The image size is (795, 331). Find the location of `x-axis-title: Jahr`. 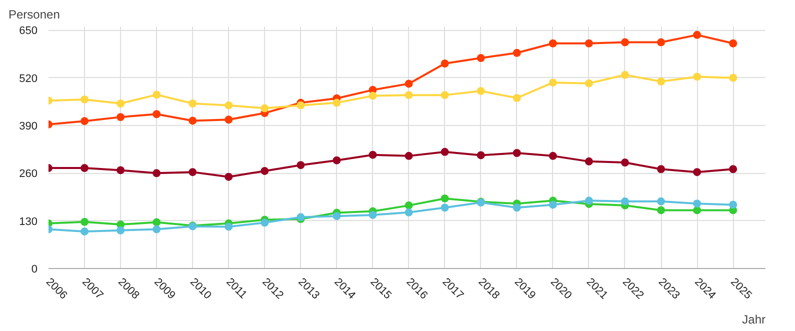

x-axis-title: Jahr is located at coordinates (754, 319).